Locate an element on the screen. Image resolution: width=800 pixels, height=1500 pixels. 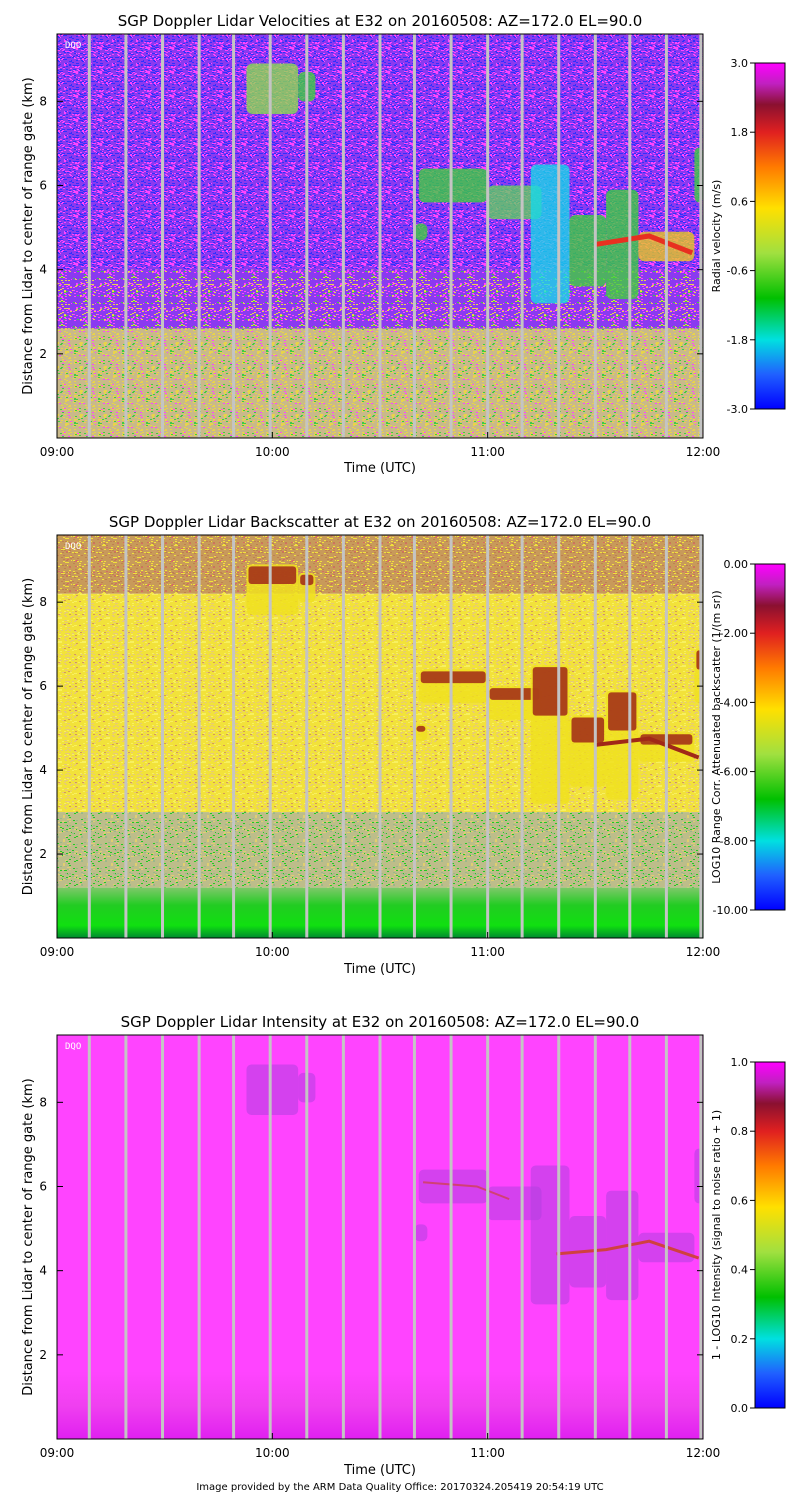
colorbar-tick-label: 0.00 is located at coordinates (736, 564).